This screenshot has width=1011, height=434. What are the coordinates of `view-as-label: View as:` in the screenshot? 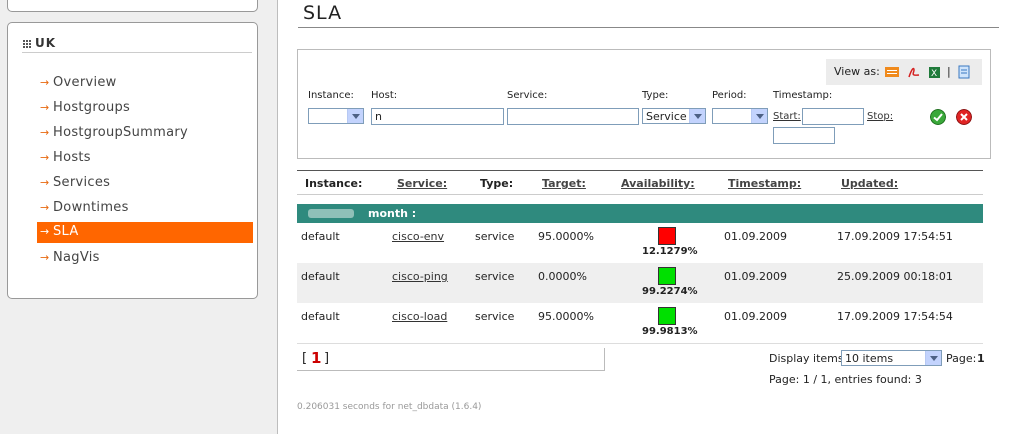 It's located at (857, 71).